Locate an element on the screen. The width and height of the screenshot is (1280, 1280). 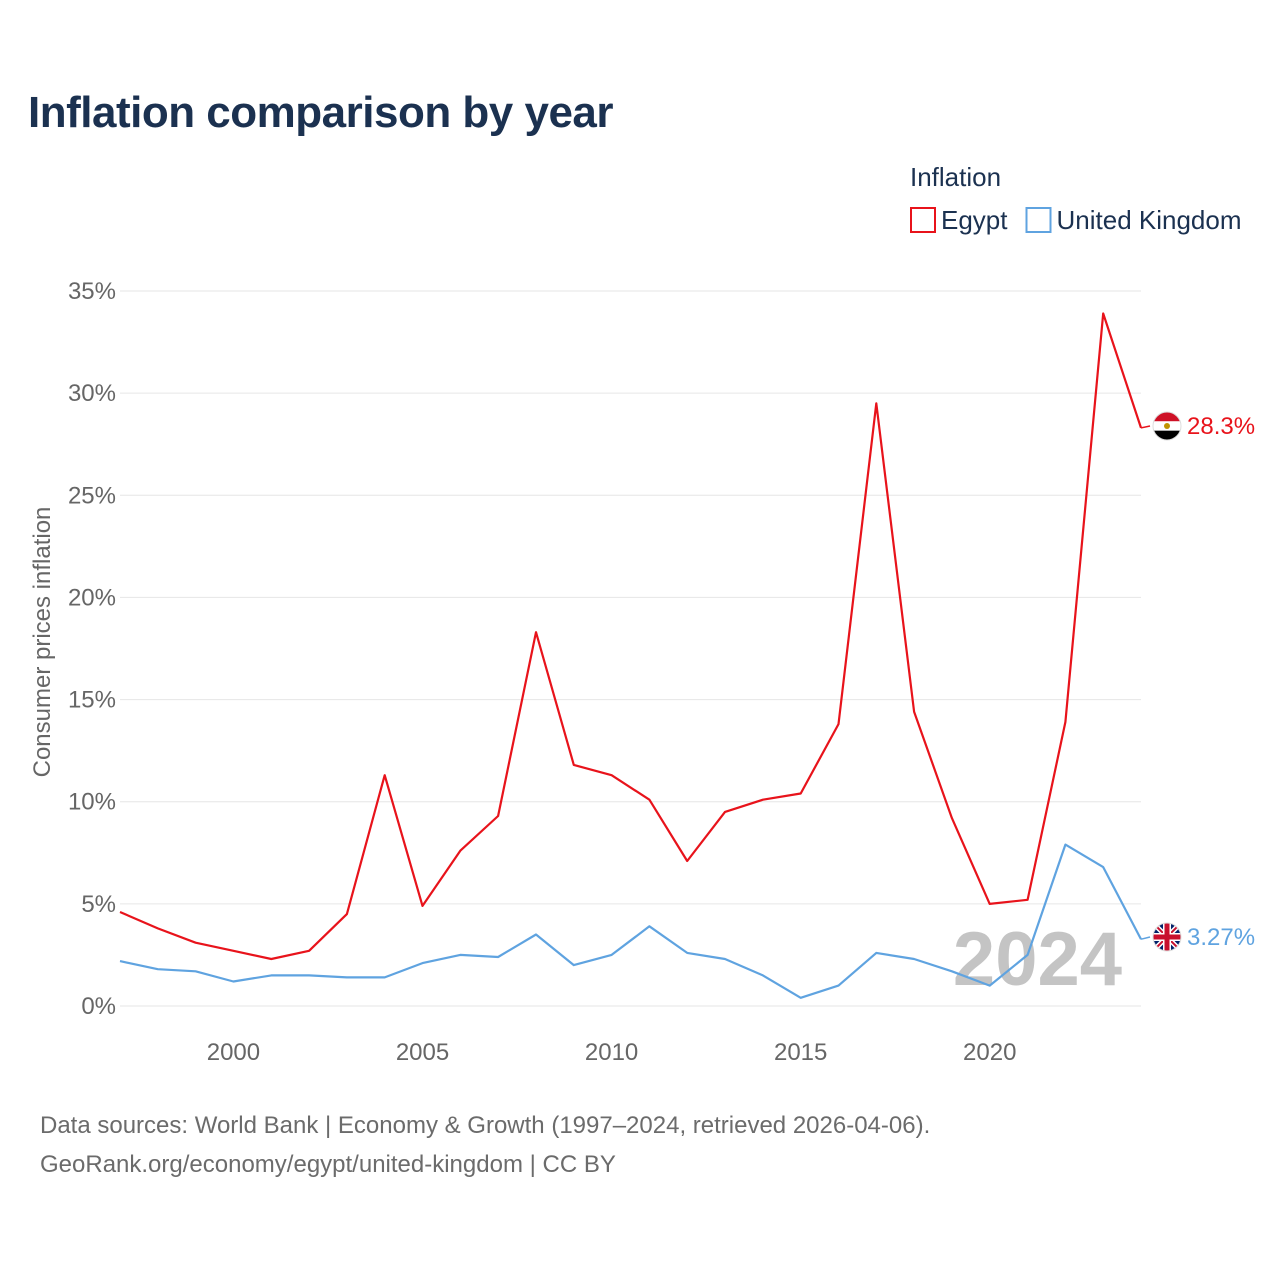
end-label-value: 3.27% is located at coordinates (1221, 937).